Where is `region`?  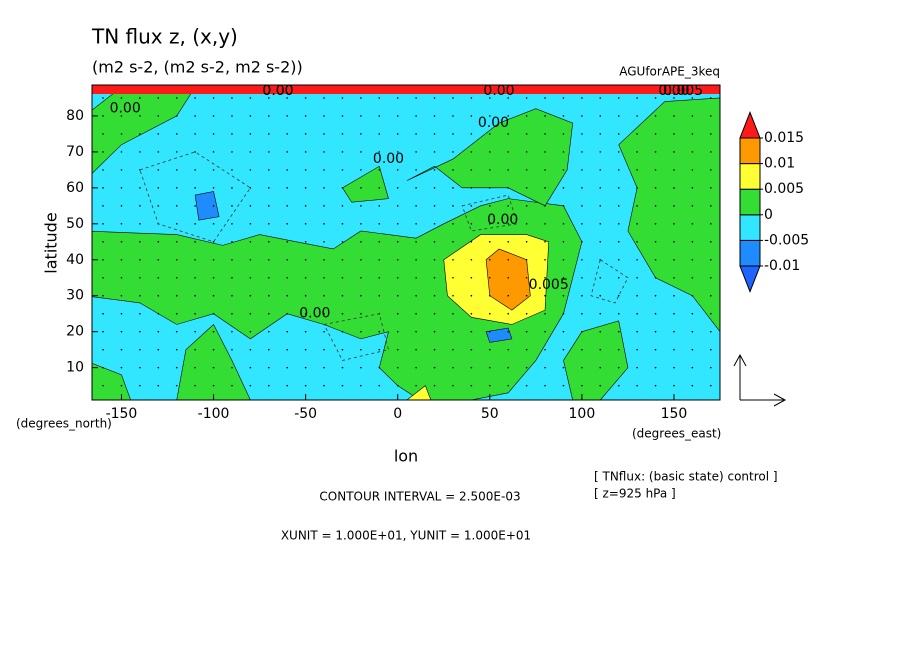
region is located at coordinates (213, 361).